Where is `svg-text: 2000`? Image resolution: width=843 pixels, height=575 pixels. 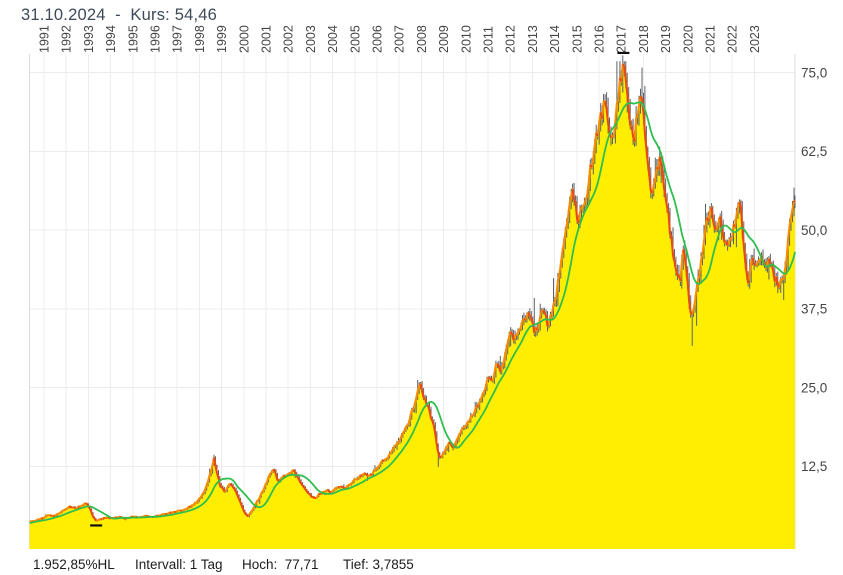 svg-text: 2000 is located at coordinates (244, 39).